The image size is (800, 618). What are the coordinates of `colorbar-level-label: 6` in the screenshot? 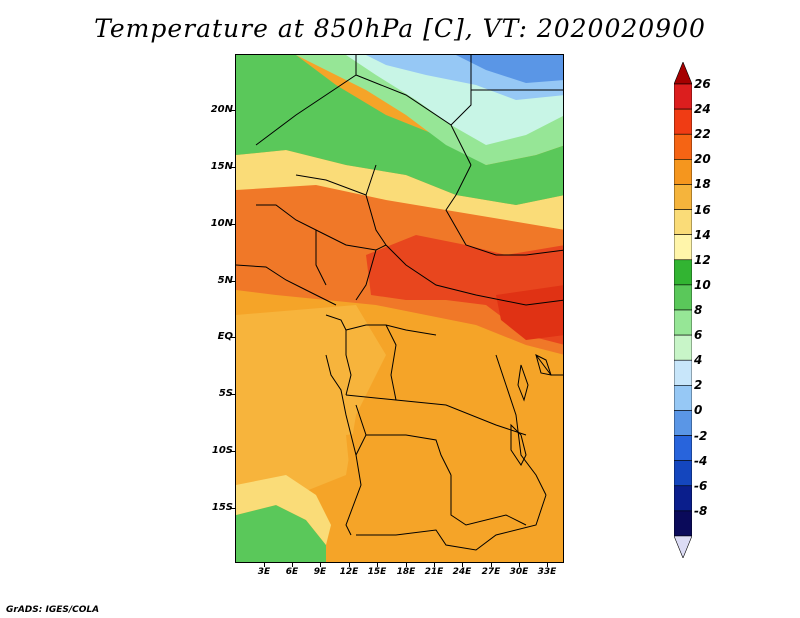 It's located at (698, 335).